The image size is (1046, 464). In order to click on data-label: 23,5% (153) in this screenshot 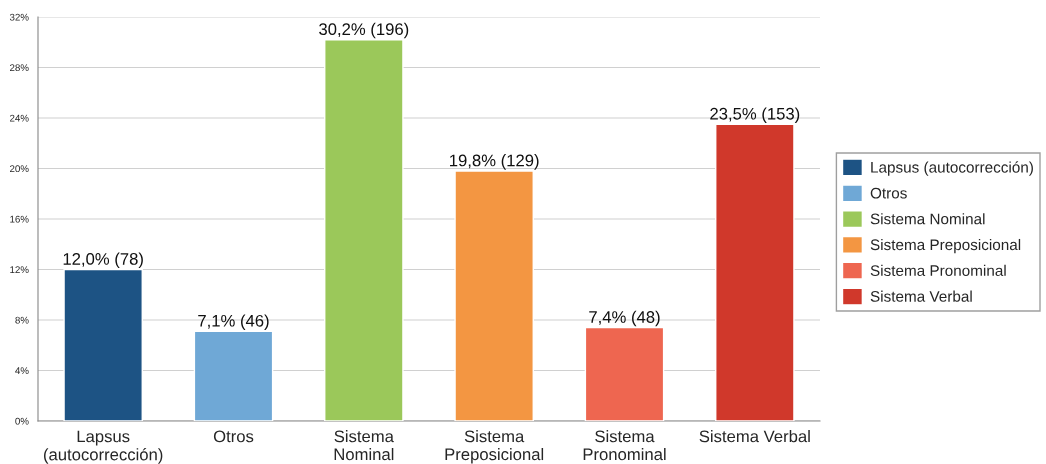, I will do `click(755, 115)`.